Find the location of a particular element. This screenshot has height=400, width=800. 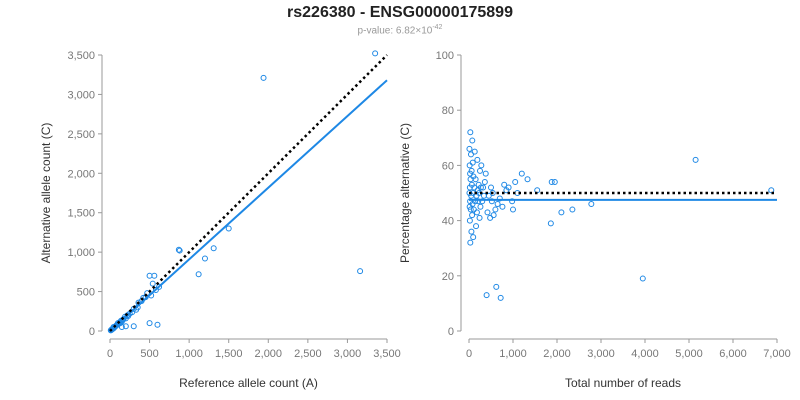

right-y-tick-label: 20 is located at coordinates (448, 277).